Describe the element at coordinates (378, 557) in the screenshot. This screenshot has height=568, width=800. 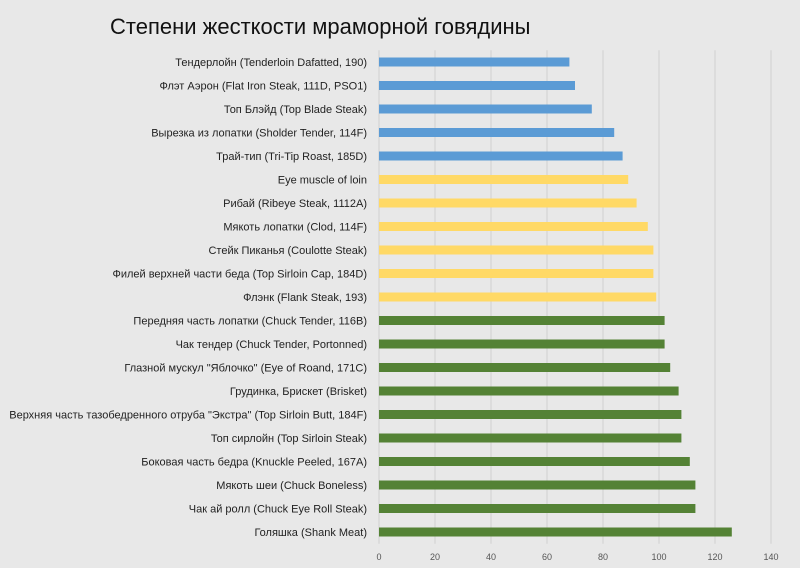
I see `x-tick-label: 0` at that location.